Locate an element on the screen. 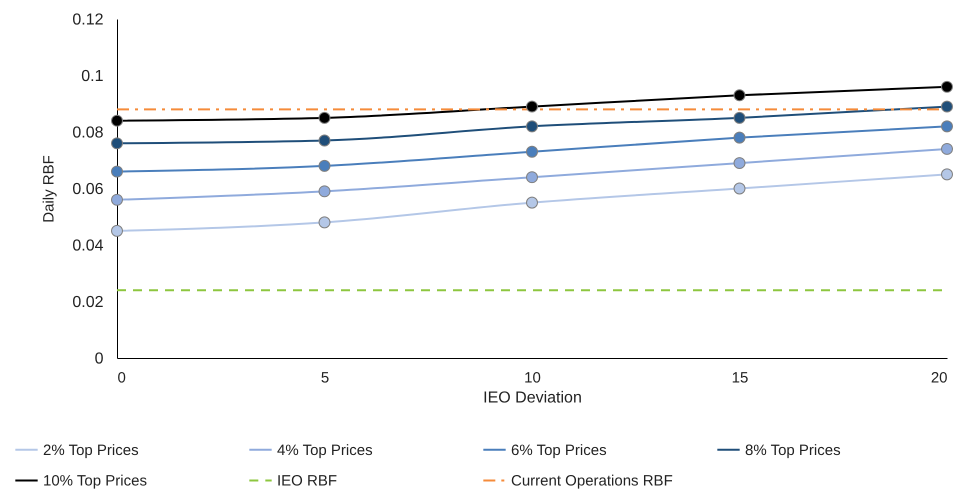 This screenshot has width=960, height=494. legend-label: 2% Top Prices is located at coordinates (91, 450).